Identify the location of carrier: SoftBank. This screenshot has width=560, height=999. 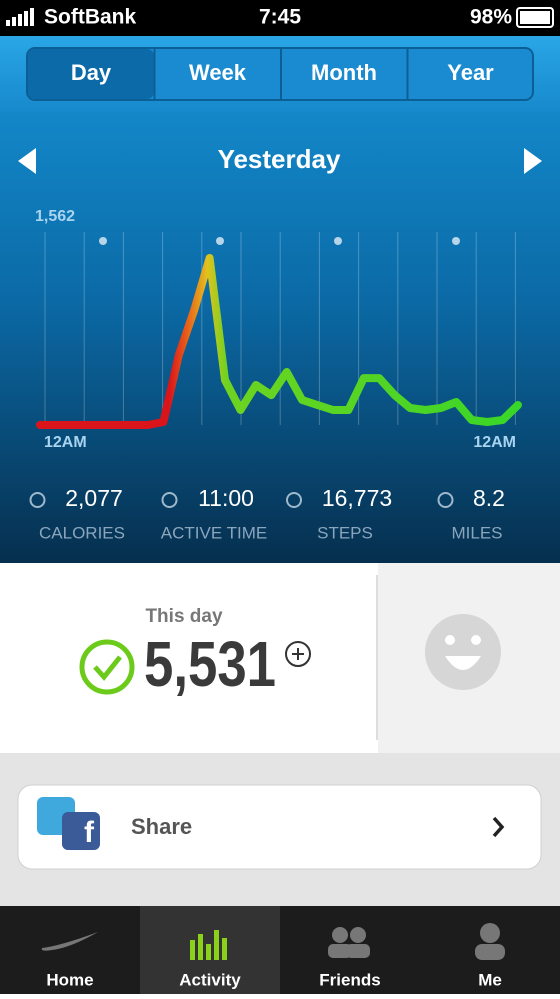
(90, 17).